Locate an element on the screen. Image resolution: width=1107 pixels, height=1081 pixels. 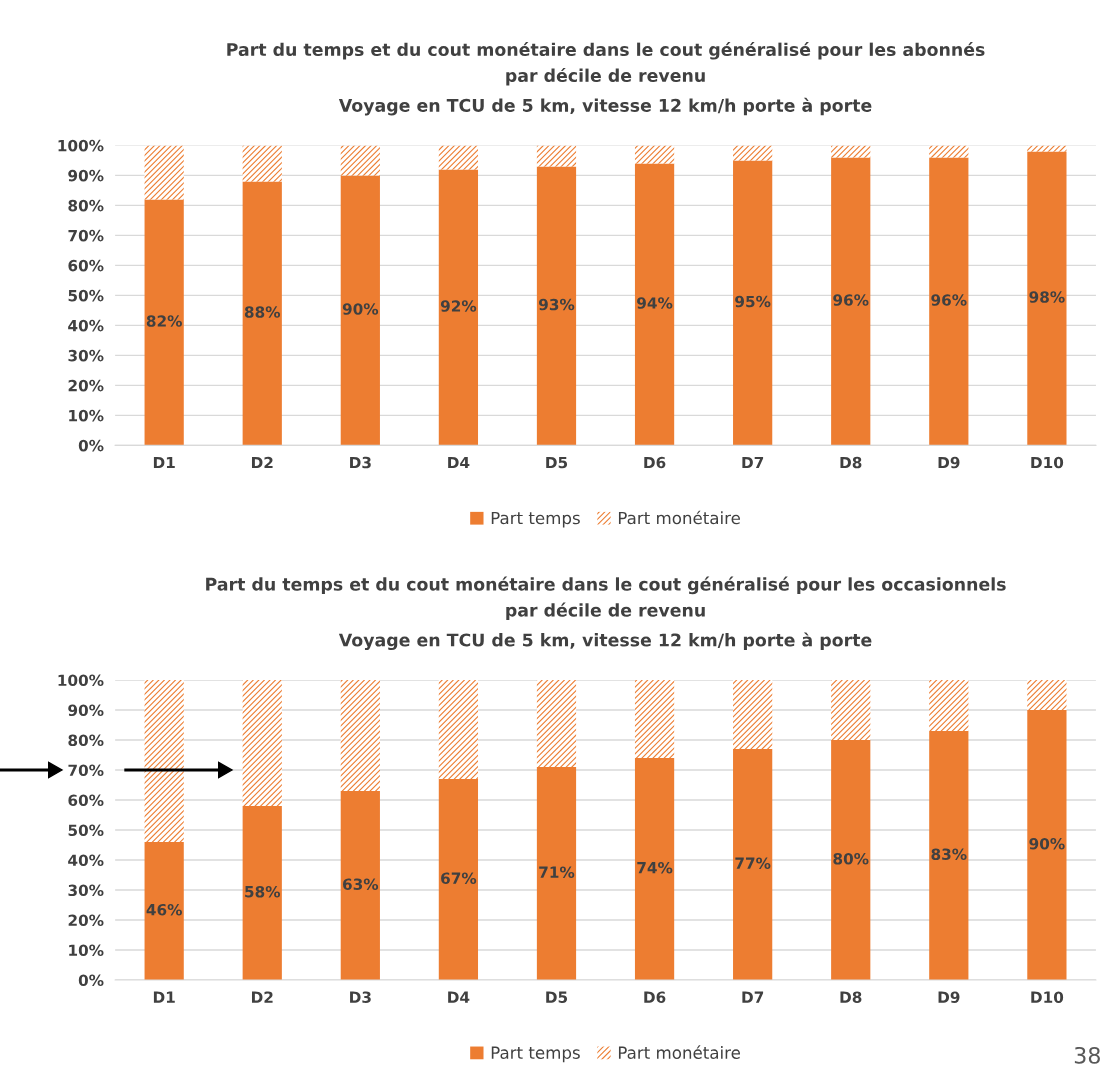
data-label: 80% is located at coordinates (851, 858).